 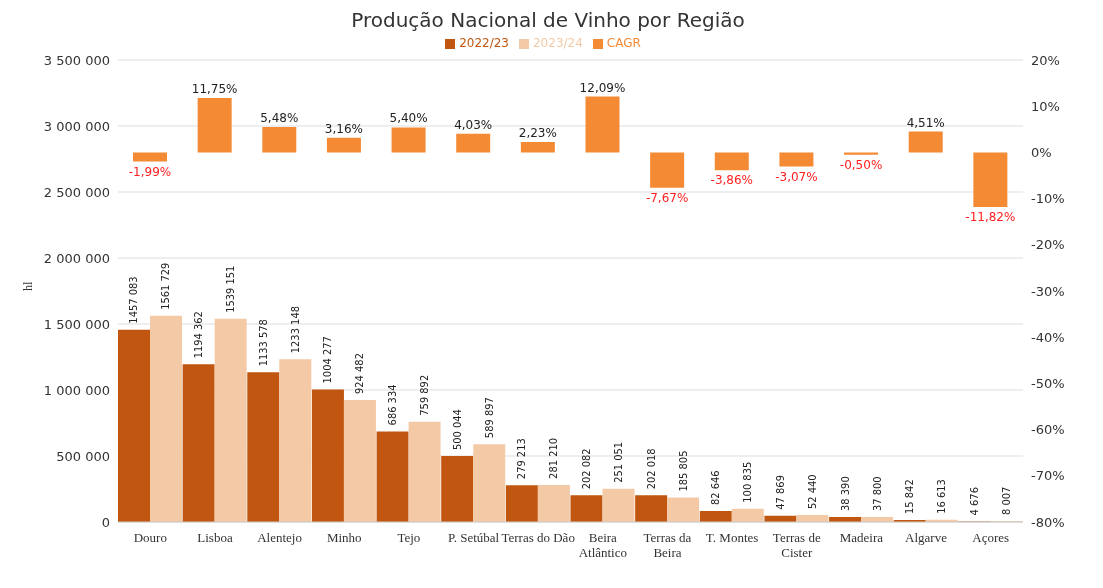 I want to click on data-label: 2,23%, so click(x=537, y=133).